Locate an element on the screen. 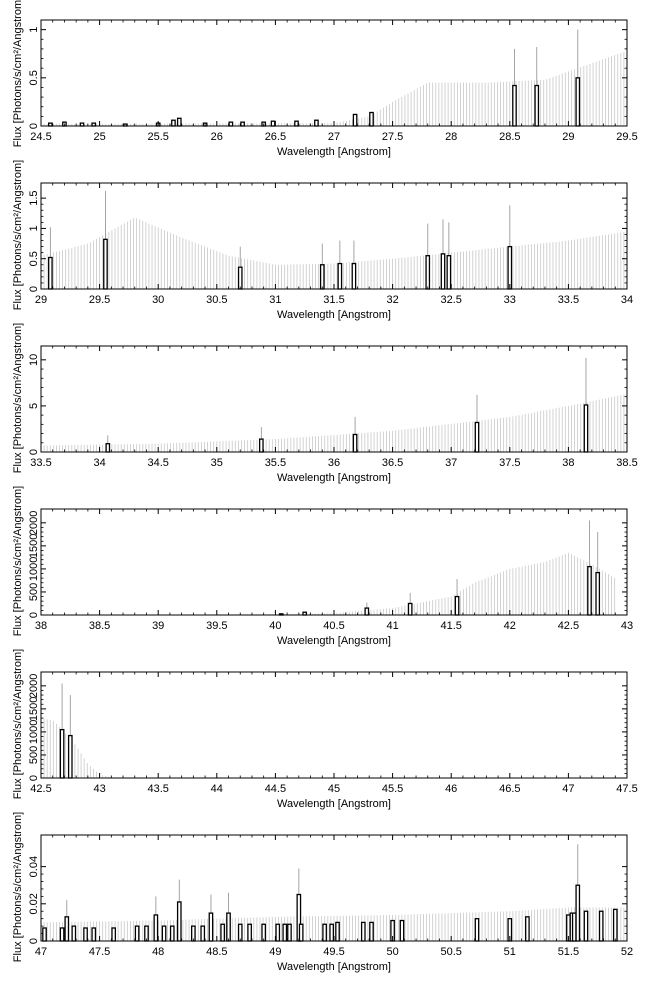 This screenshot has height=981, width=647. x-tick-label: 43 is located at coordinates (99, 789).